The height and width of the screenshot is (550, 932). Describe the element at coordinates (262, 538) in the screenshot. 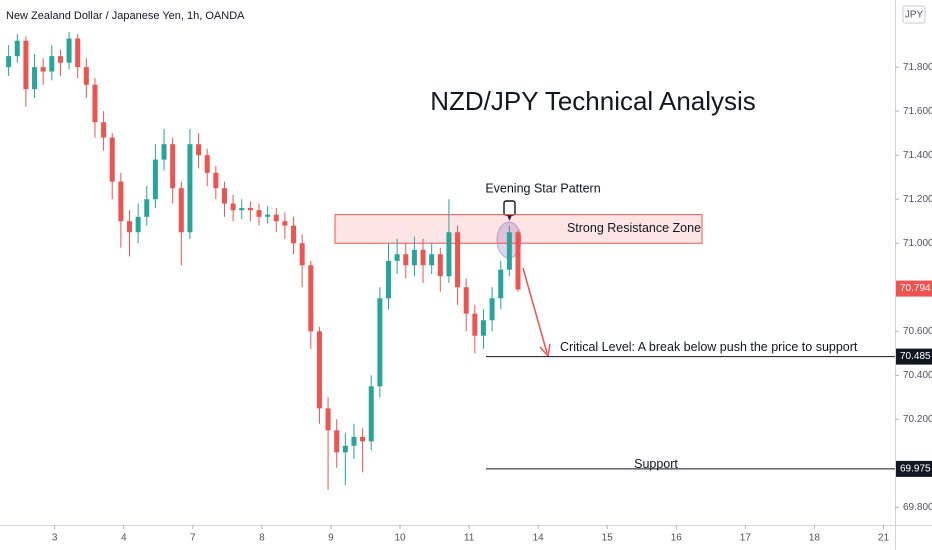

I see `x-tick-label: 8` at that location.